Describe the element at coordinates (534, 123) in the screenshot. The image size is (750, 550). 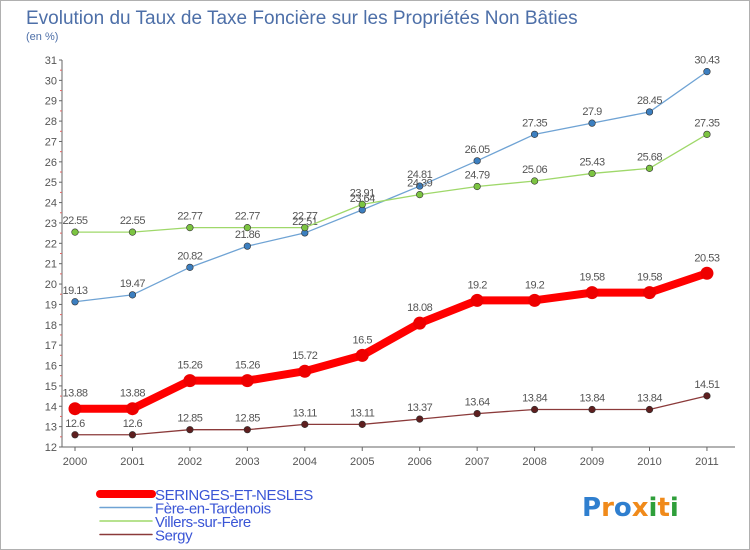
I see `data-label: 27.35` at that location.